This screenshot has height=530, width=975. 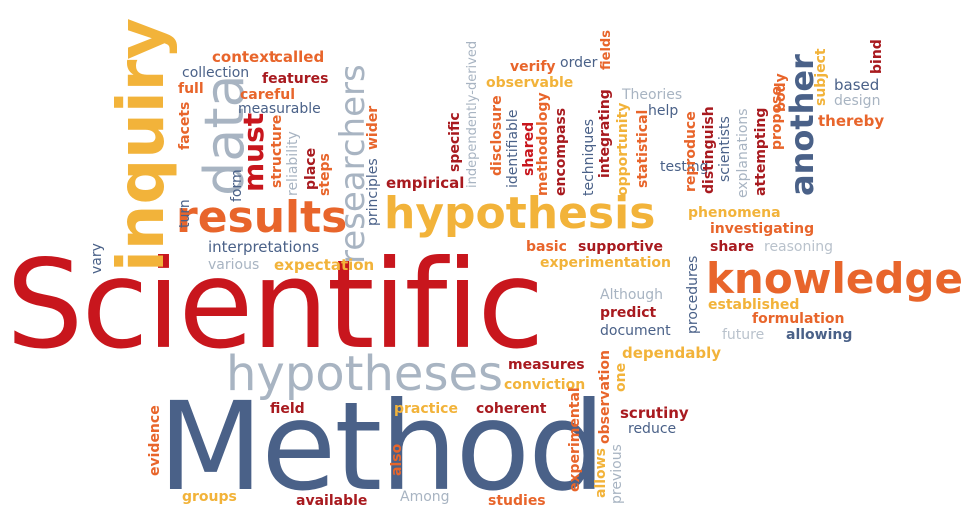 What do you see at coordinates (632, 295) in the screenshot?
I see `word-although: Although` at bounding box center [632, 295].